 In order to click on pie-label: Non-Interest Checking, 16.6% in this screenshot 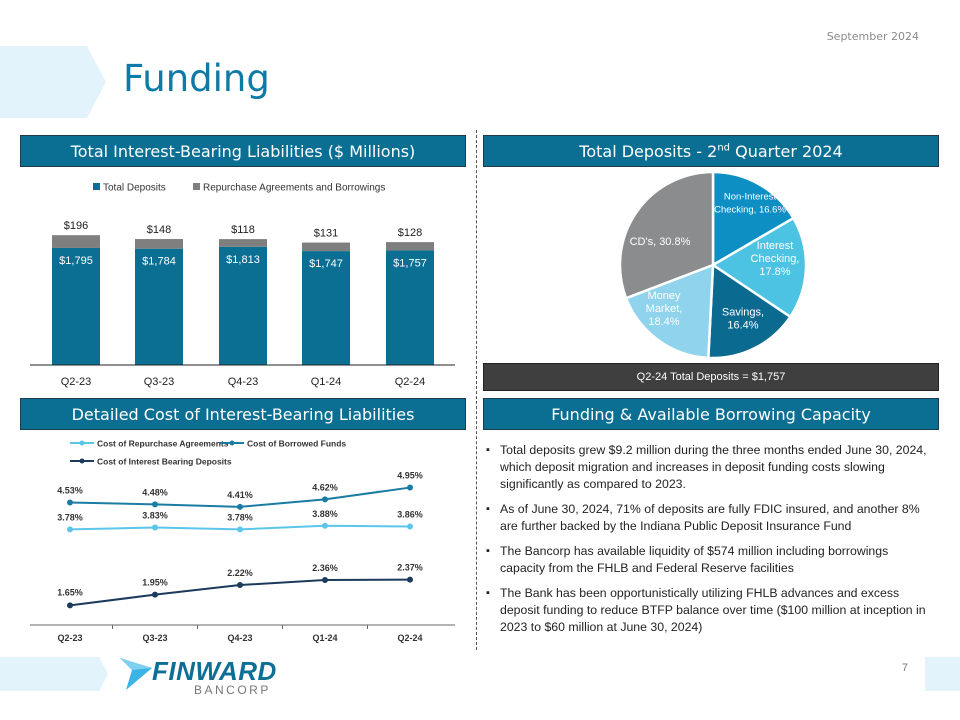, I will do `click(750, 204)`.